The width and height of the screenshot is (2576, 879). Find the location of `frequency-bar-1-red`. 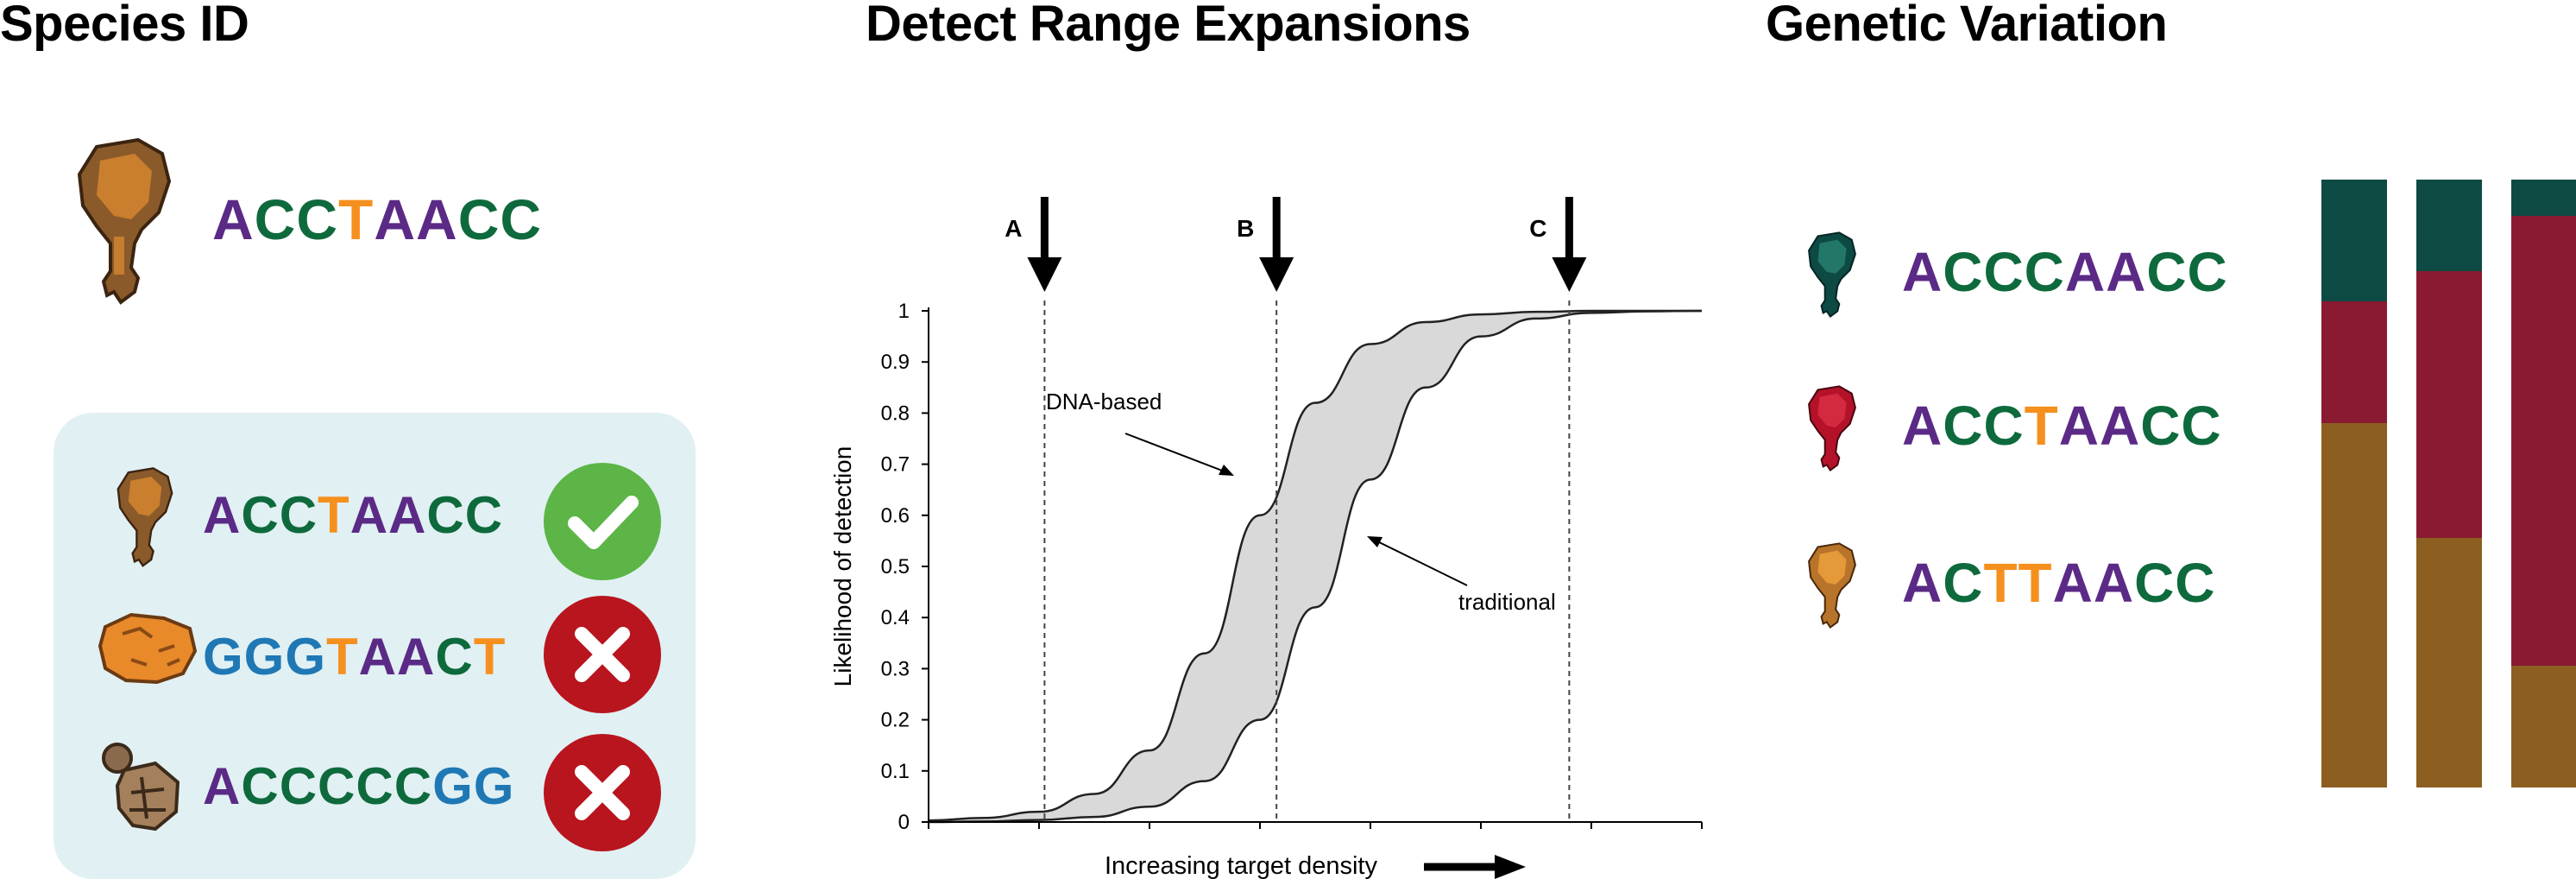

frequency-bar-1-red is located at coordinates (2354, 361).